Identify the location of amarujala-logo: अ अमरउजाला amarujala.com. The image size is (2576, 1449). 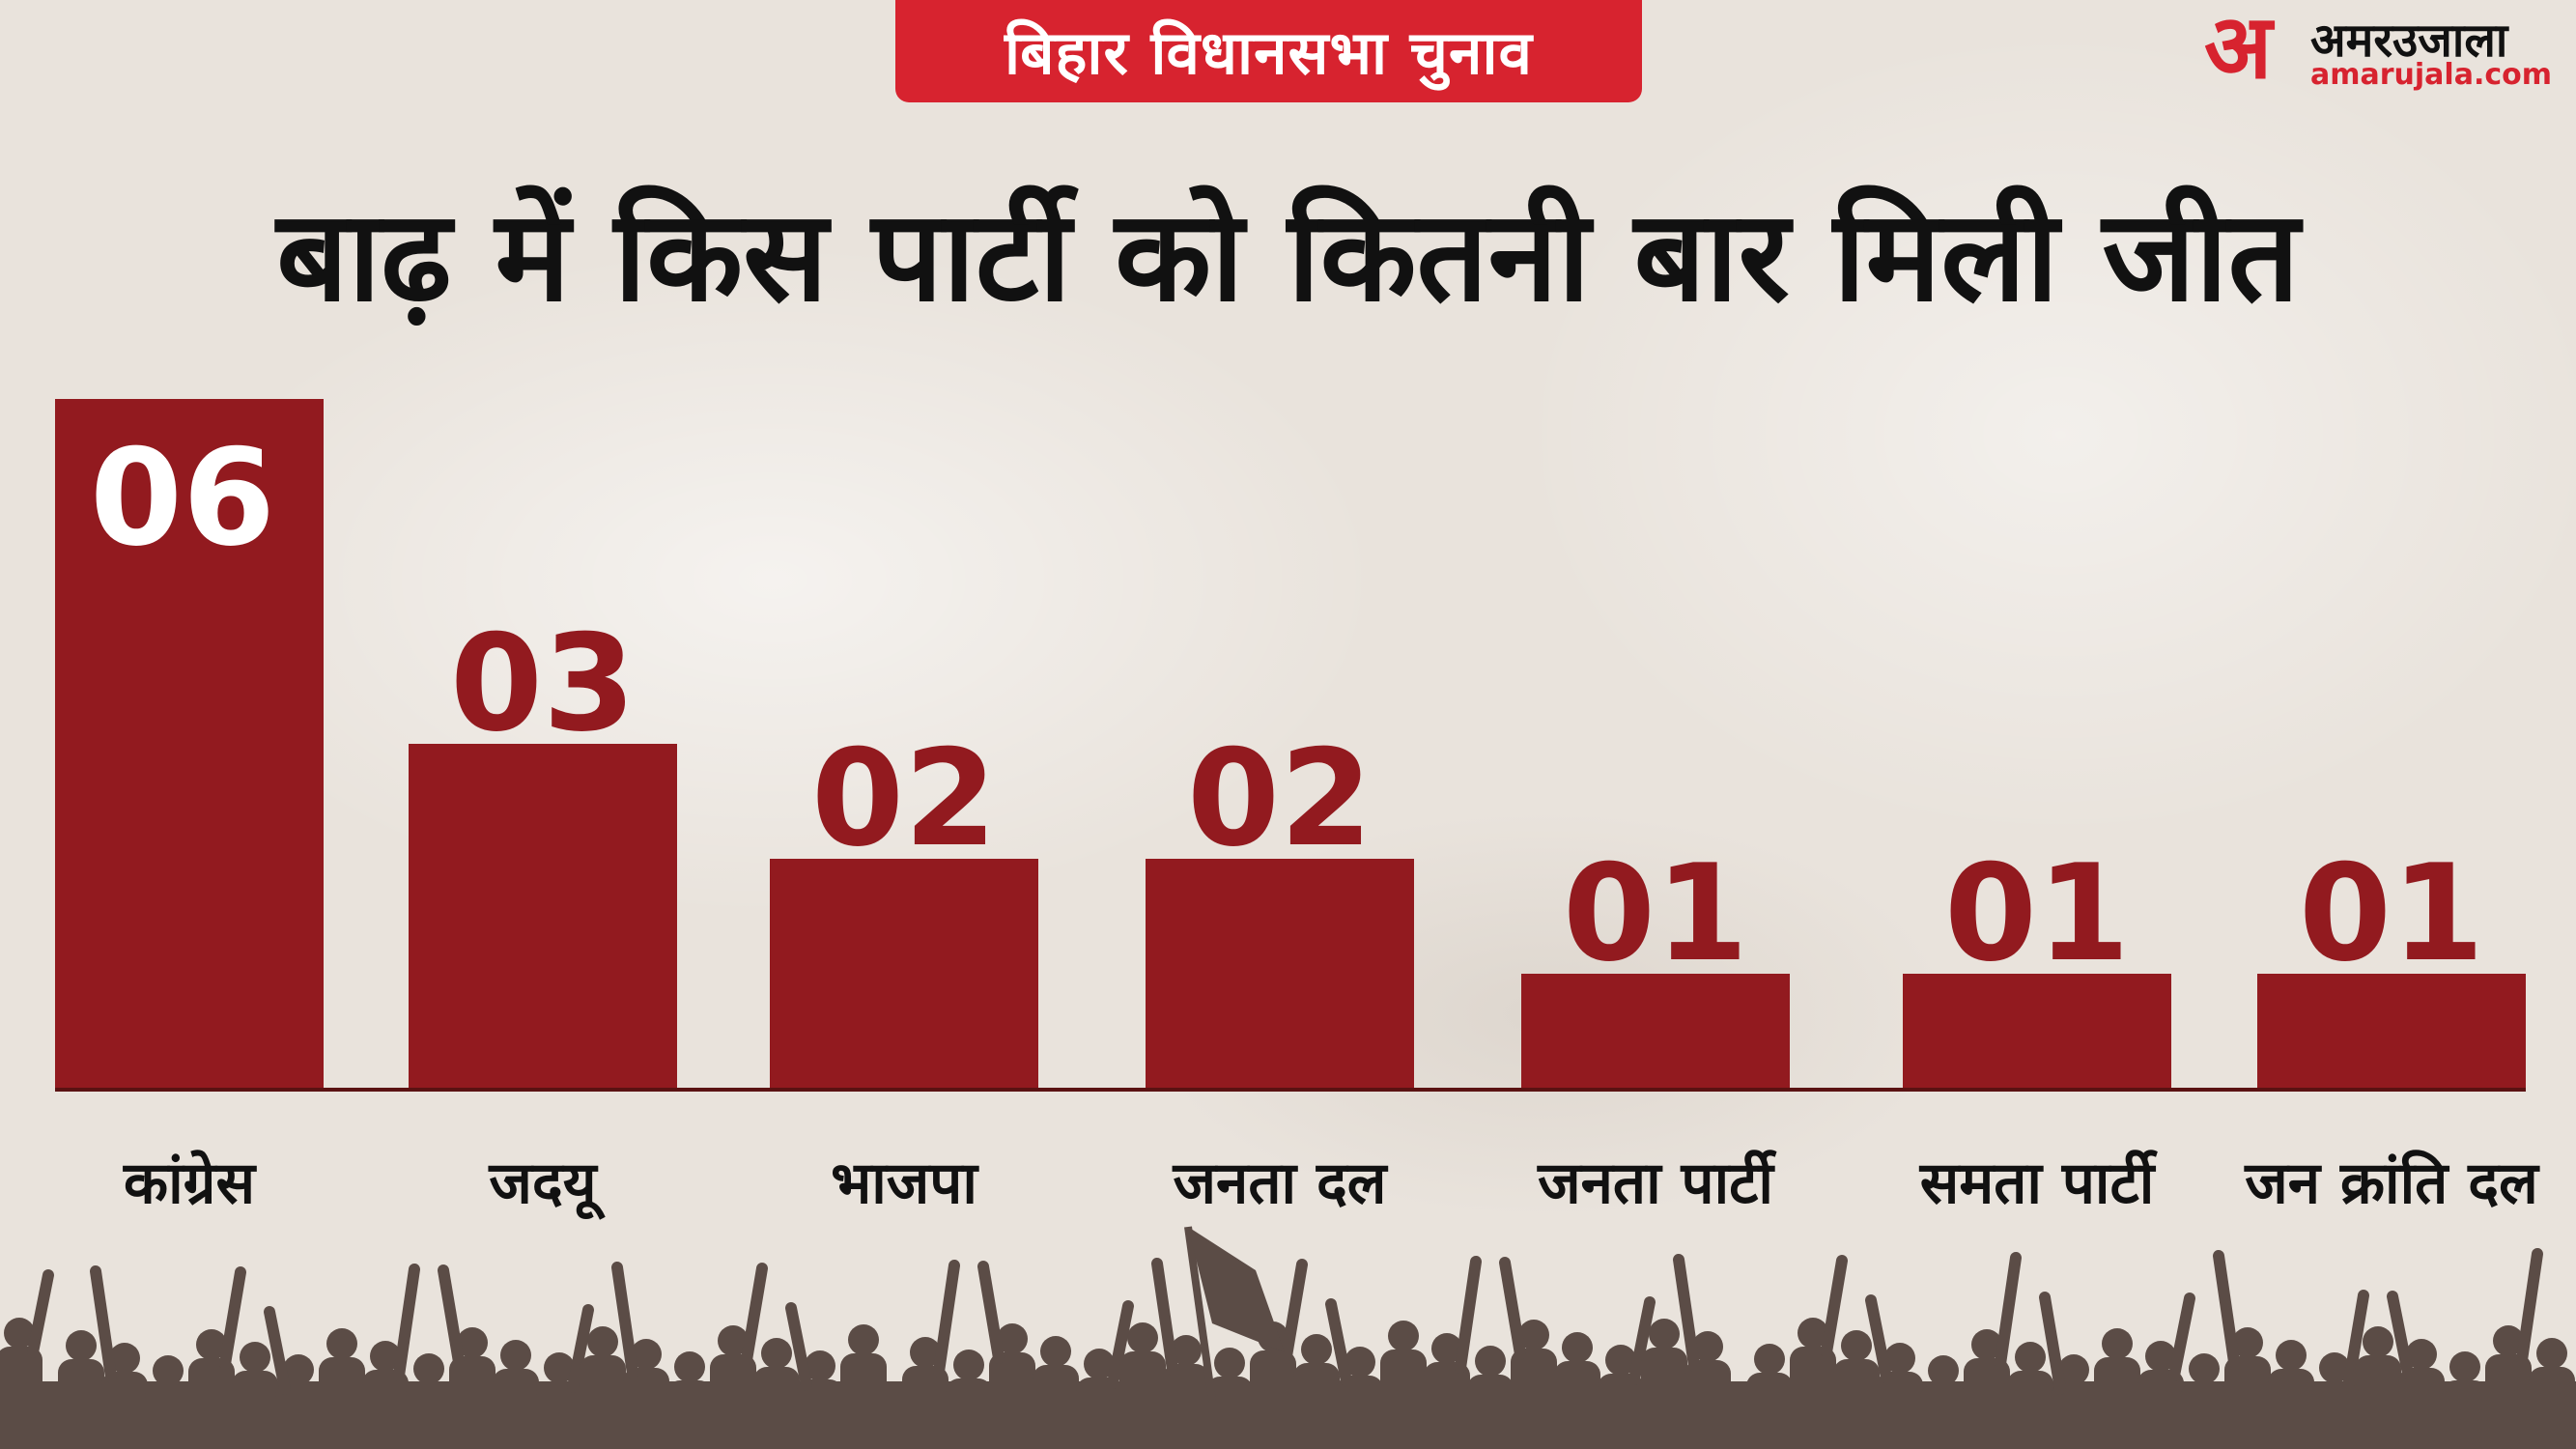
(2378, 47).